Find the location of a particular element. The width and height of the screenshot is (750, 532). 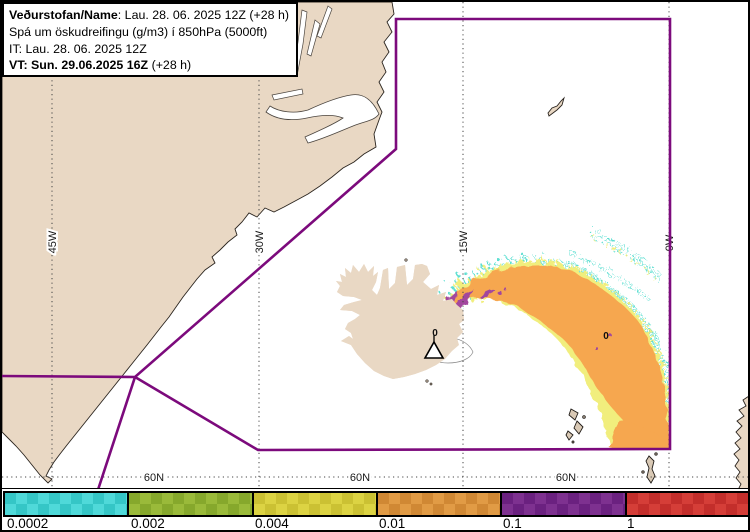

title-line-3: IT: Lau. 28. 06. 2025 12Z is located at coordinates (78, 48).